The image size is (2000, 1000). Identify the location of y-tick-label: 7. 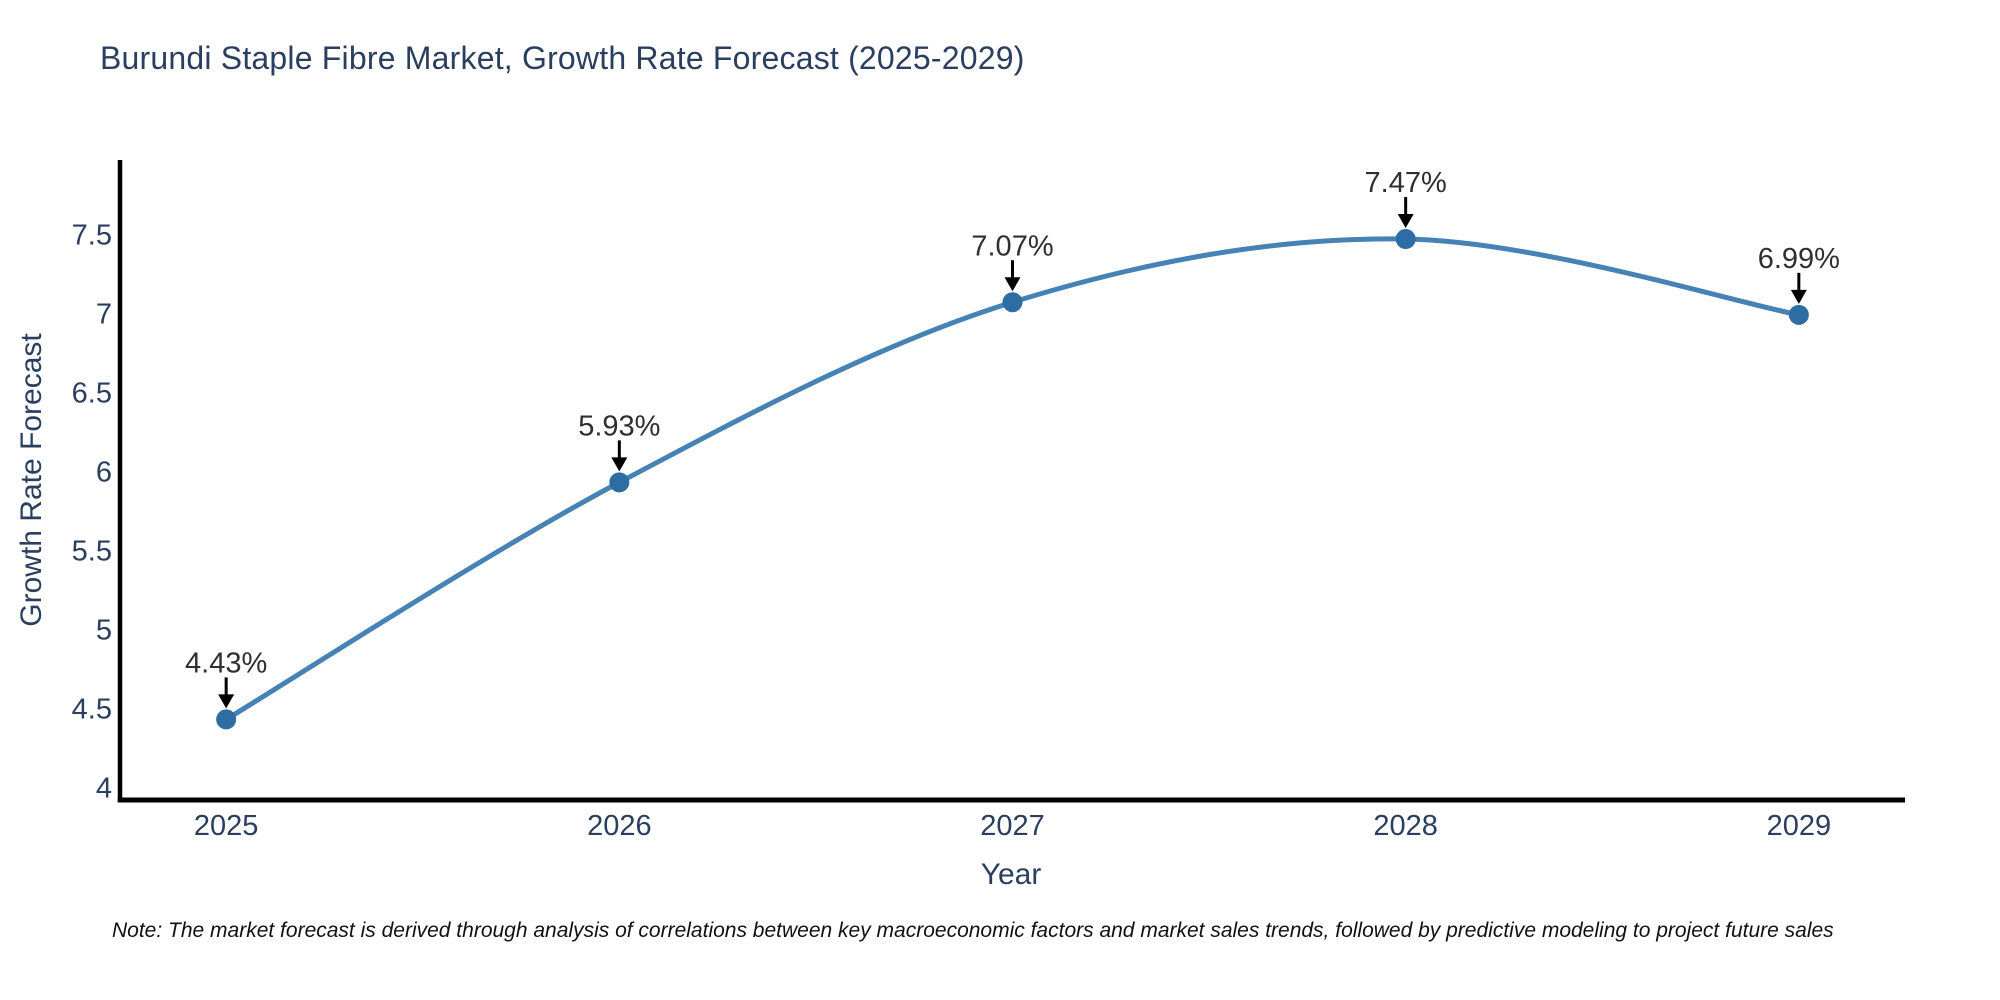
(104, 314).